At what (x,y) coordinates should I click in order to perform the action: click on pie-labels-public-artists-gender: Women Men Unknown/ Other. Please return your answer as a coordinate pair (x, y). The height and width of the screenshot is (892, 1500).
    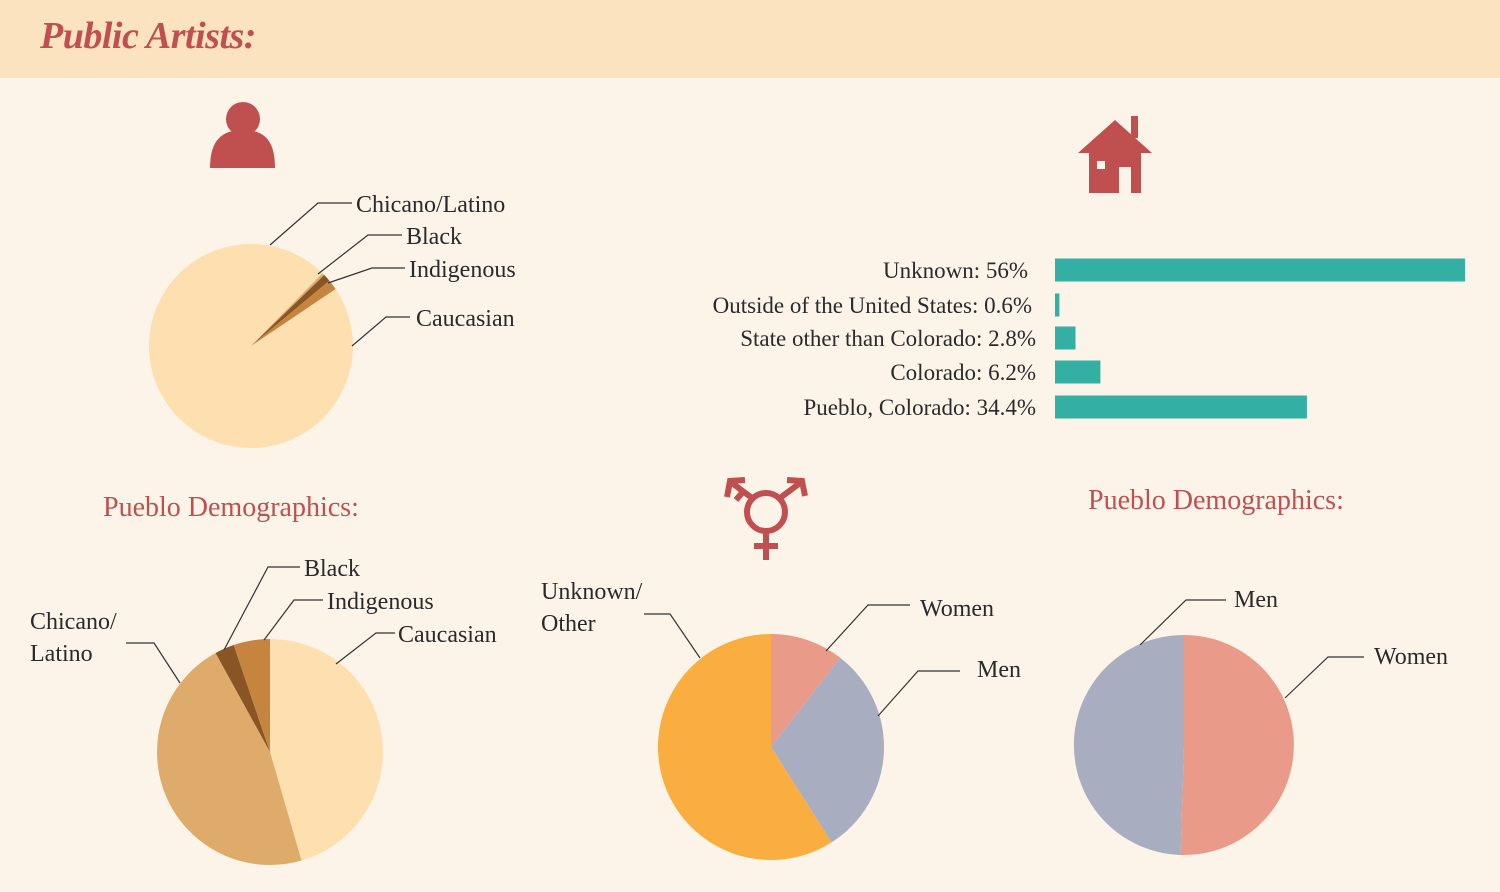
    Looking at the image, I should click on (781, 648).